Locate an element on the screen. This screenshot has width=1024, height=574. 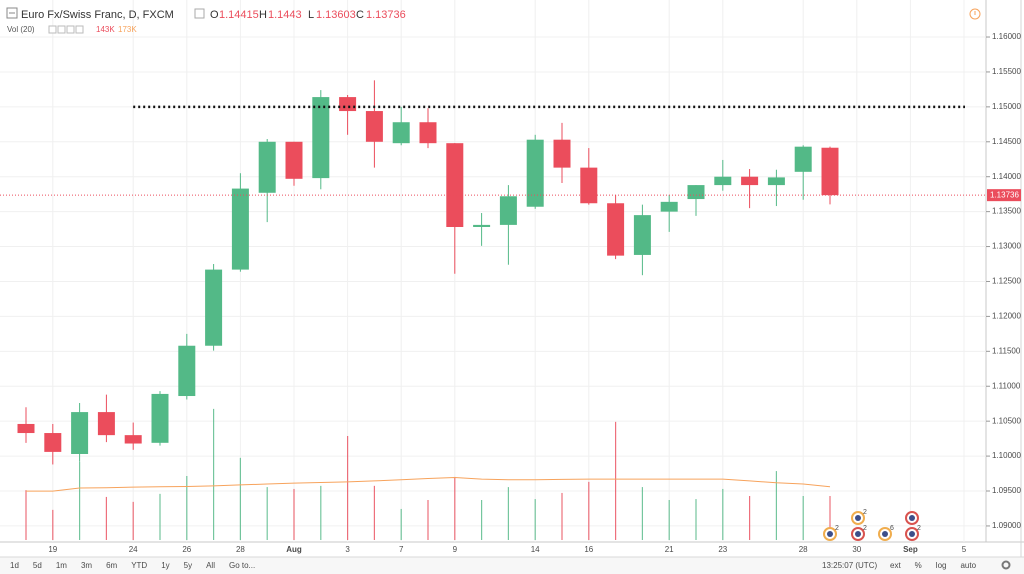
x-tick-label: 14 is located at coordinates (535, 549).